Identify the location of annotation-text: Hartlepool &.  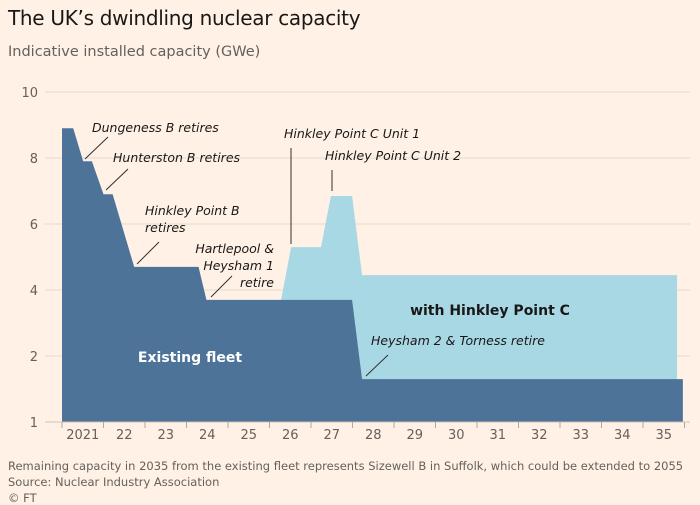
(234, 248).